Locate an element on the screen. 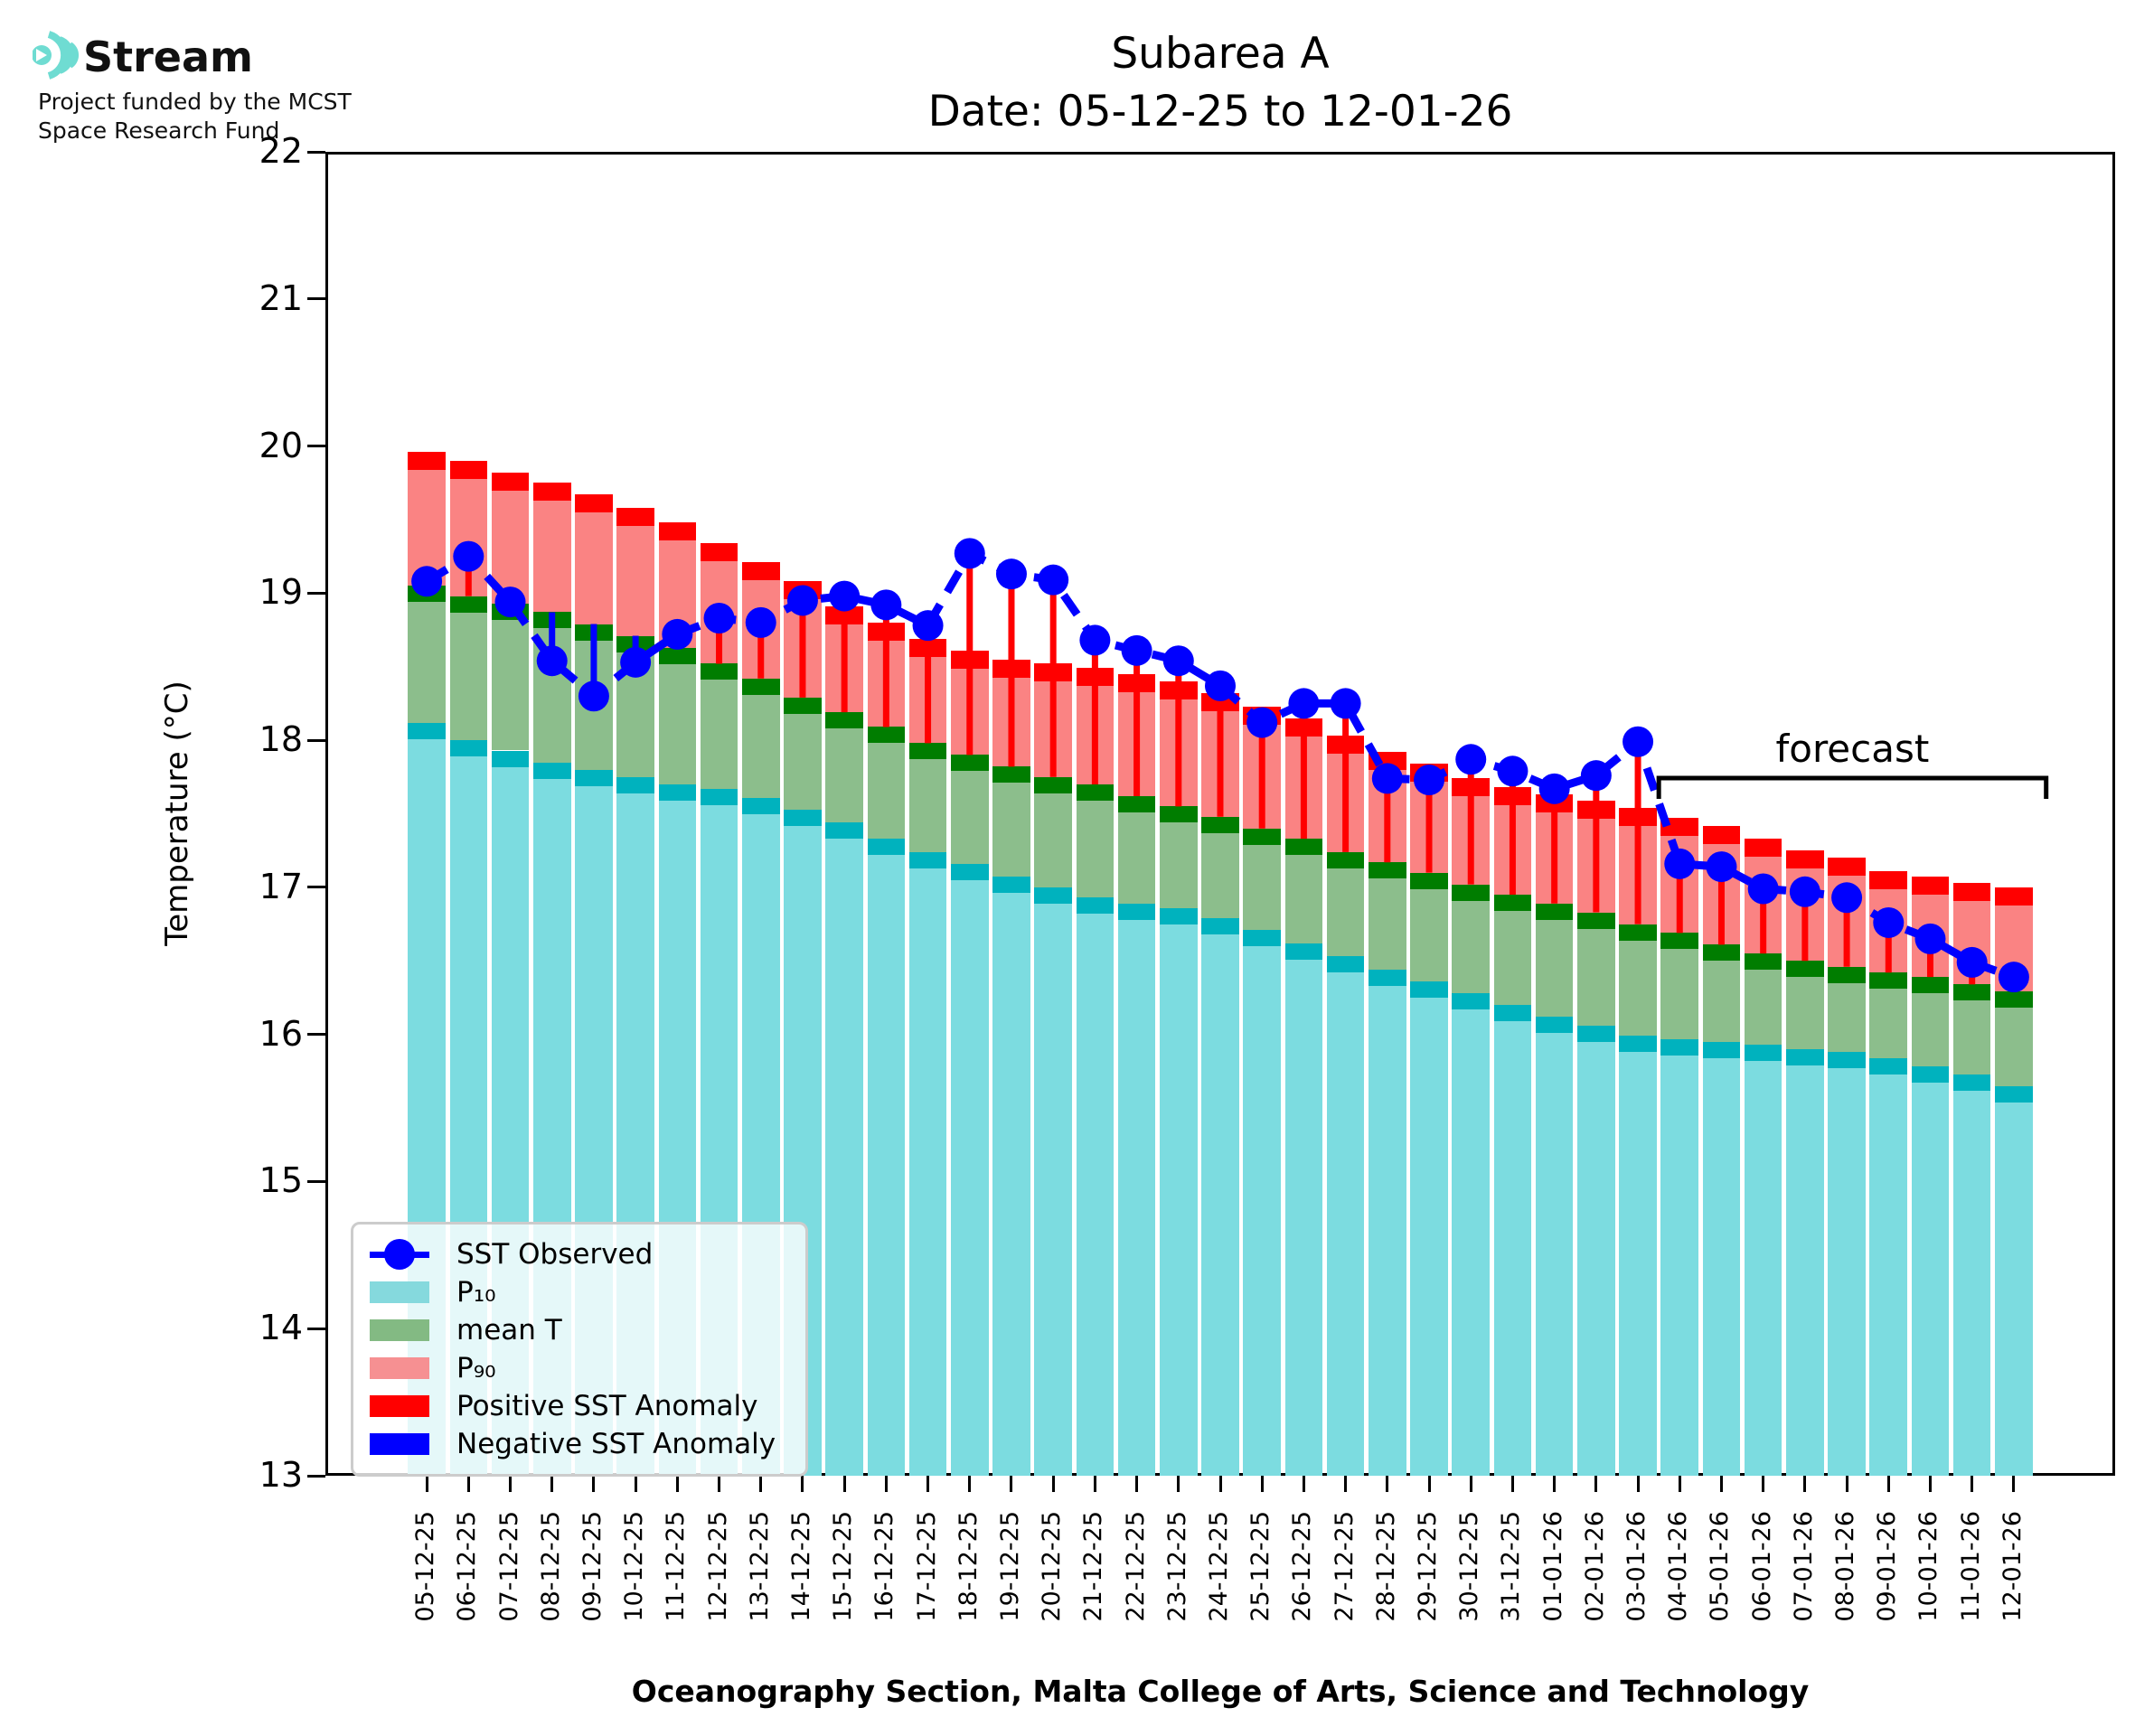 The image size is (2154, 1736). y-axis-title: Temperature (°C) is located at coordinates (177, 813).